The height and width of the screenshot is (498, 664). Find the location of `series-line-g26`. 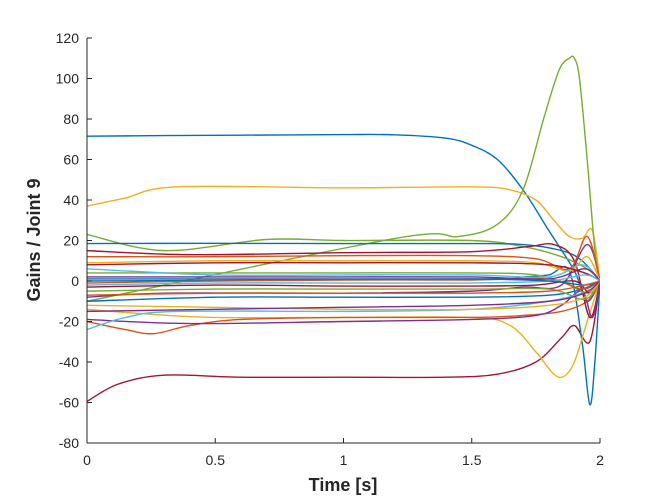

series-line-g26 is located at coordinates (343, 282).